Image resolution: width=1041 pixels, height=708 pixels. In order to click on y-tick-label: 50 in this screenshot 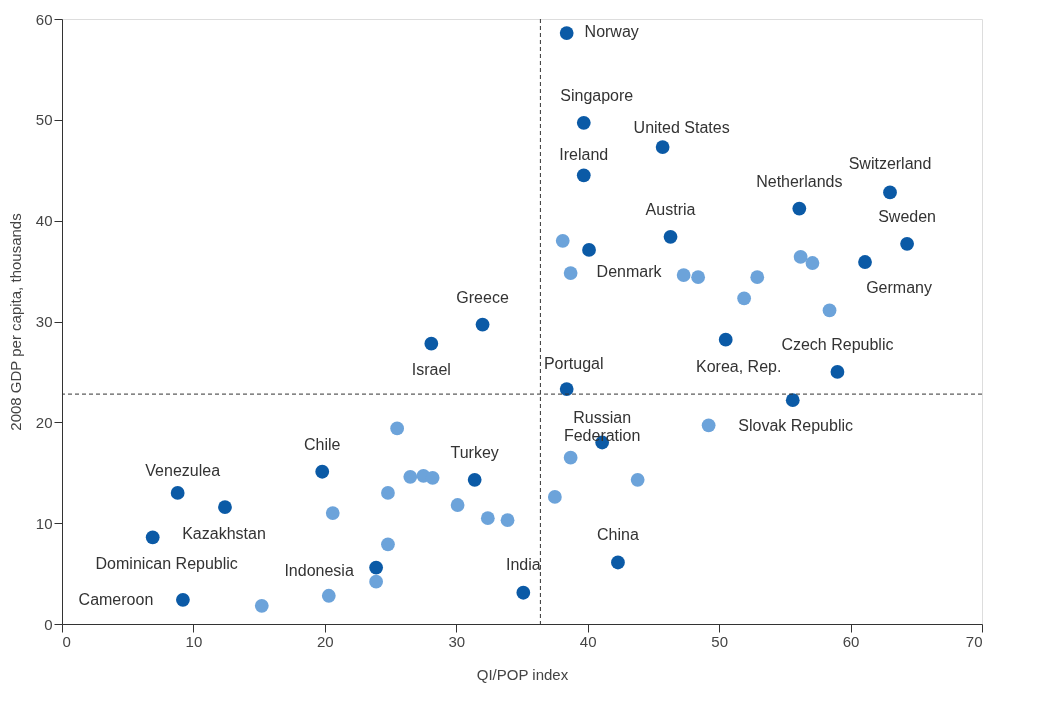, I will do `click(44, 120)`.